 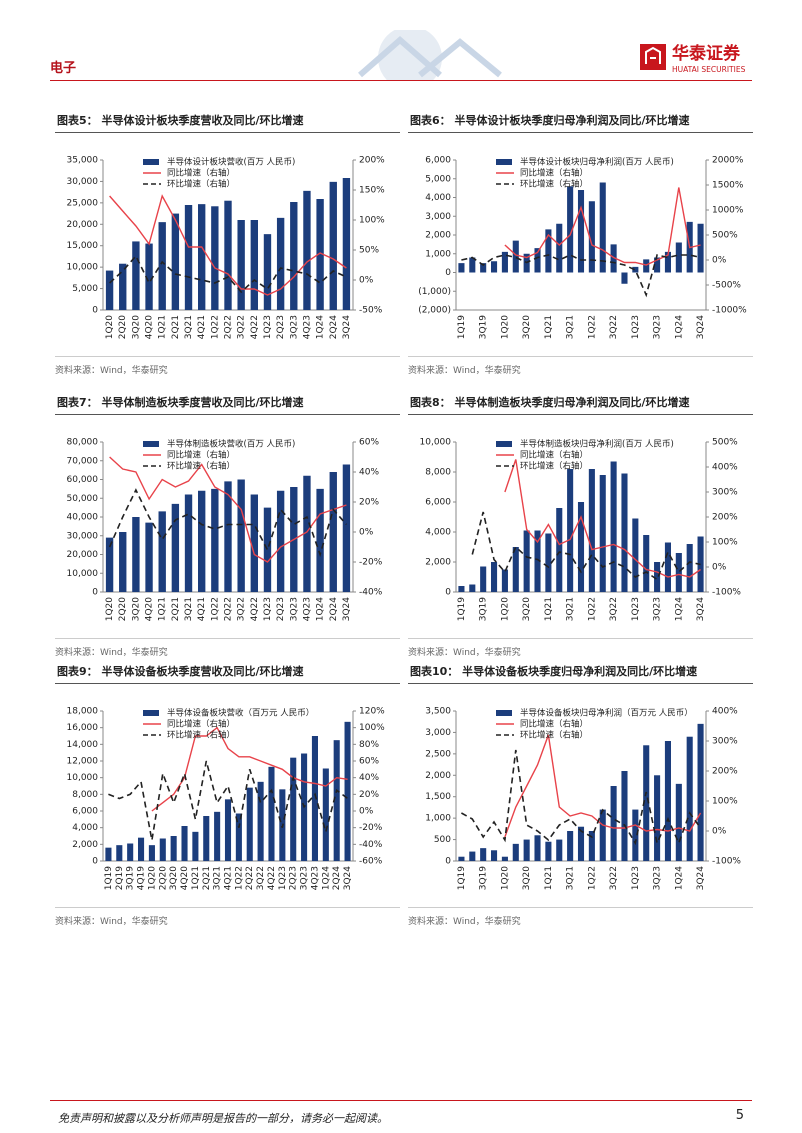 What do you see at coordinates (151, 162) in the screenshot?
I see `legend-swatch` at bounding box center [151, 162].